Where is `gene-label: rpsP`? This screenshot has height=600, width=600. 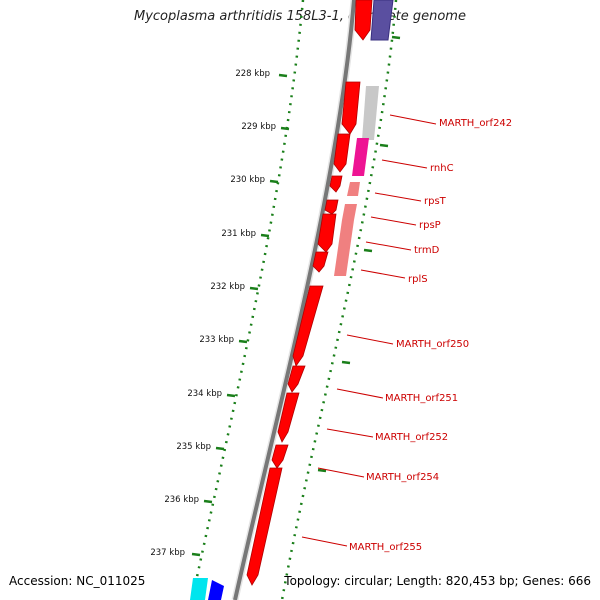
gene-label: rpsP is located at coordinates (430, 225).